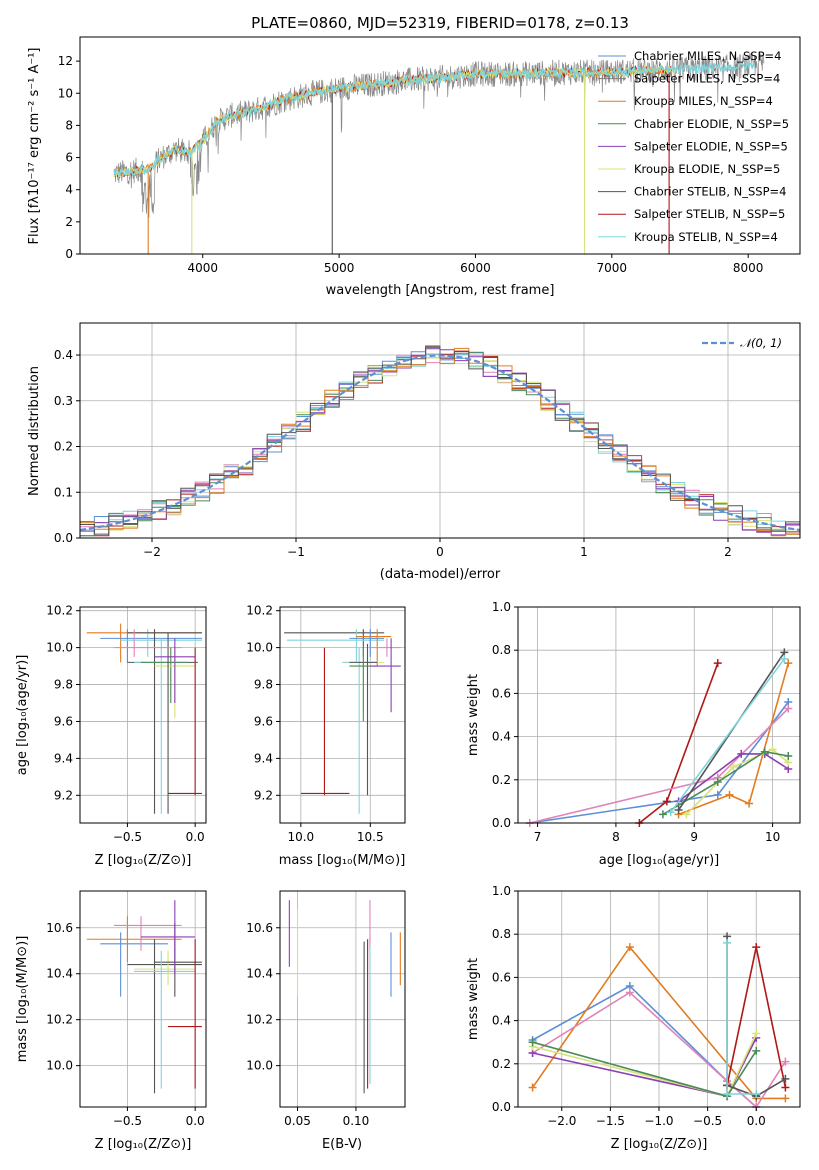  I want to click on x-tick-label: 10.5, so click(370, 837).